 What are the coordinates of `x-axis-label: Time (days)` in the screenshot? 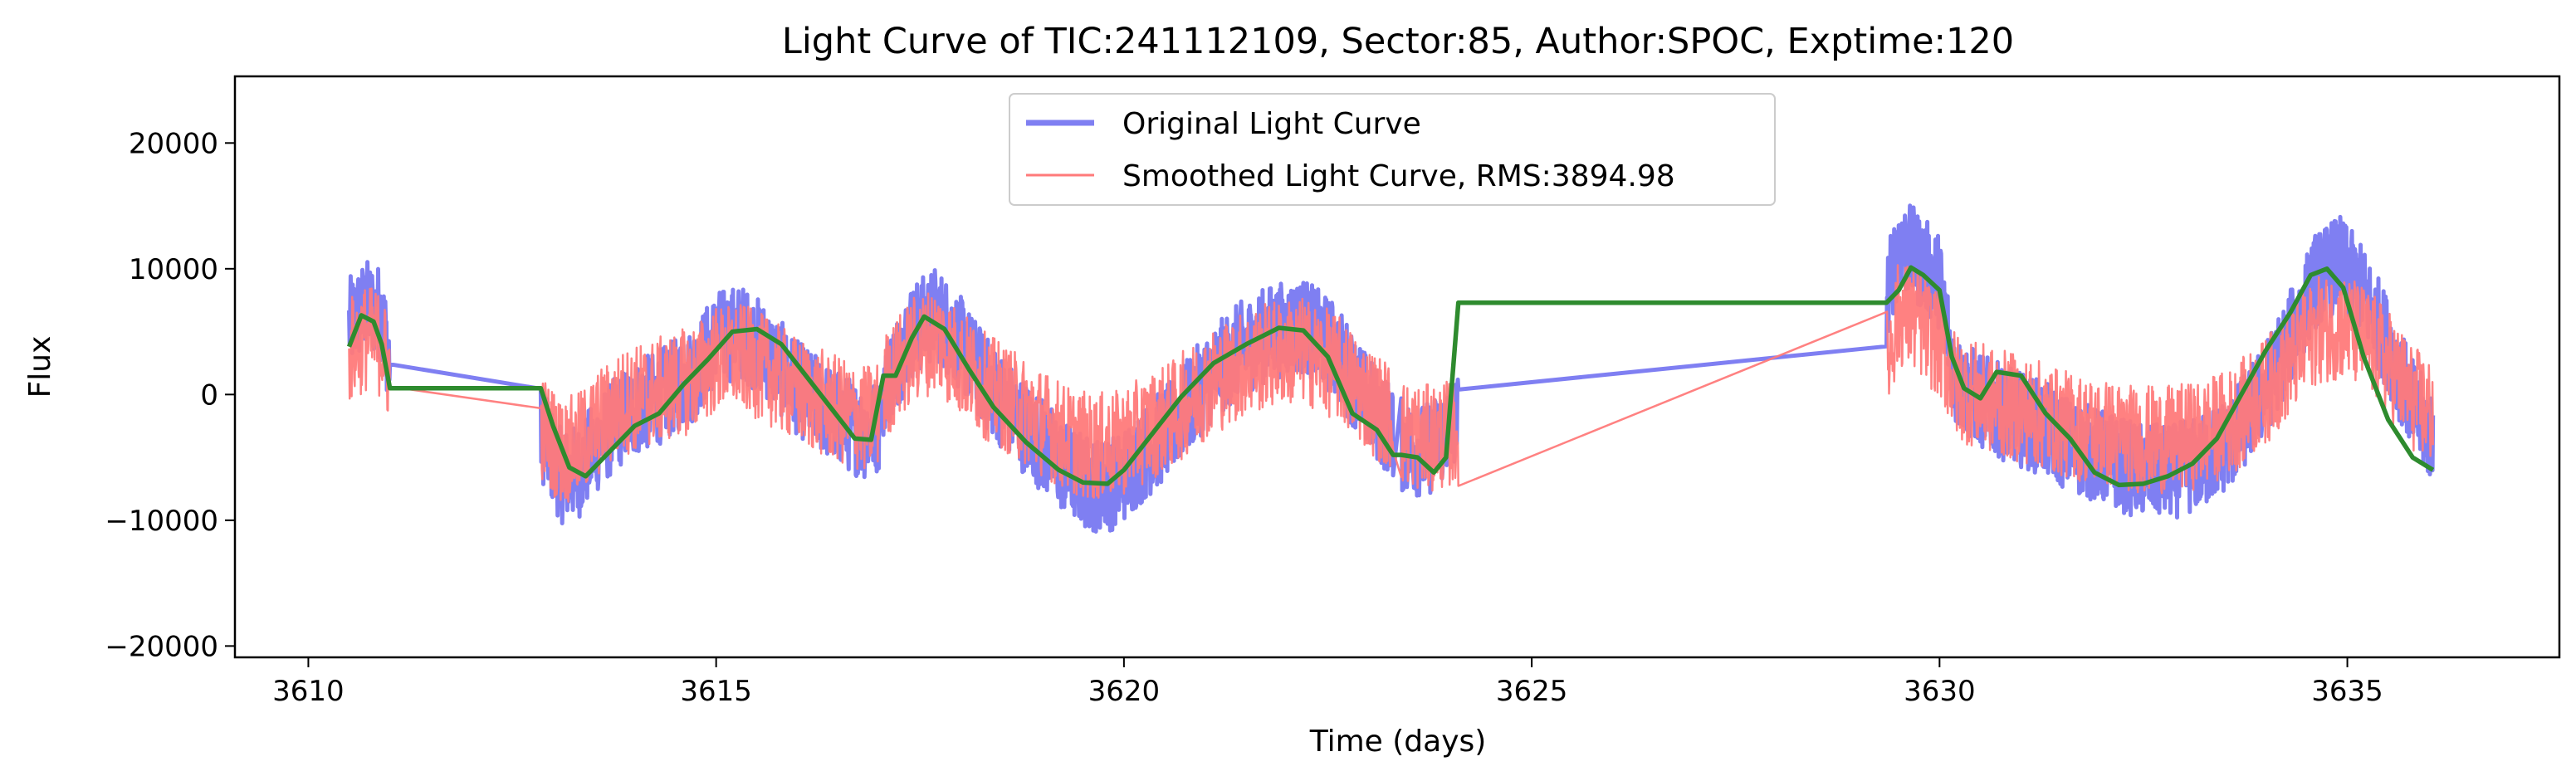 It's located at (1398, 742).